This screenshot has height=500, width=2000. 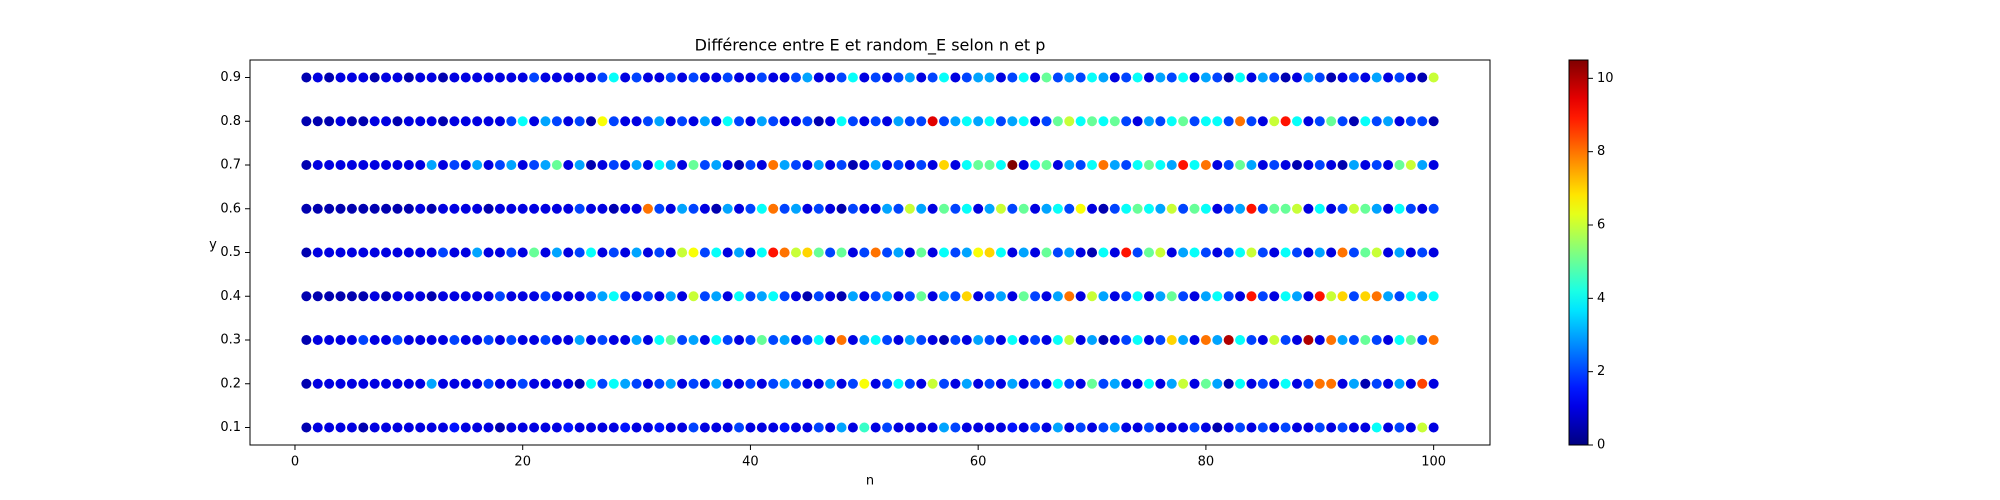 What do you see at coordinates (1601, 298) in the screenshot?
I see `colorbar-tick-label: 4` at bounding box center [1601, 298].